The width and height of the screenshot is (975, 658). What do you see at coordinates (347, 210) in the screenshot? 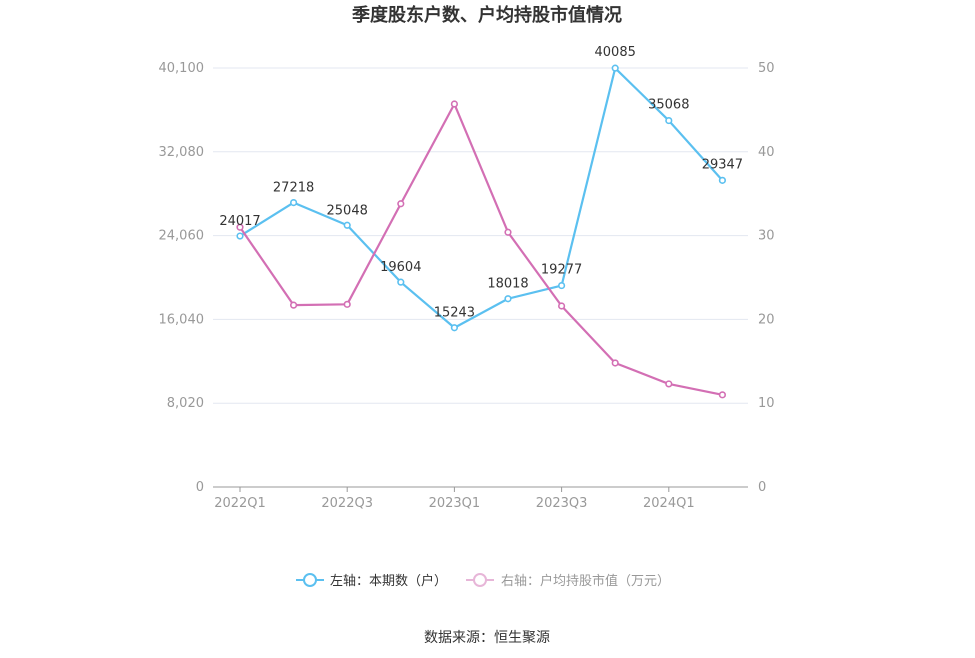
I see `data-label: 25048` at bounding box center [347, 210].